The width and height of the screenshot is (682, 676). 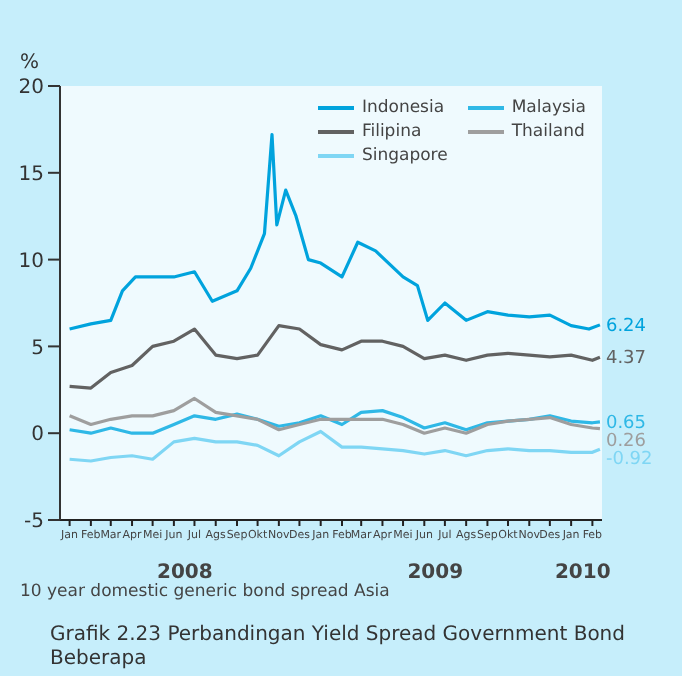 What do you see at coordinates (30, 63) in the screenshot?
I see `y-axis-title: %` at bounding box center [30, 63].